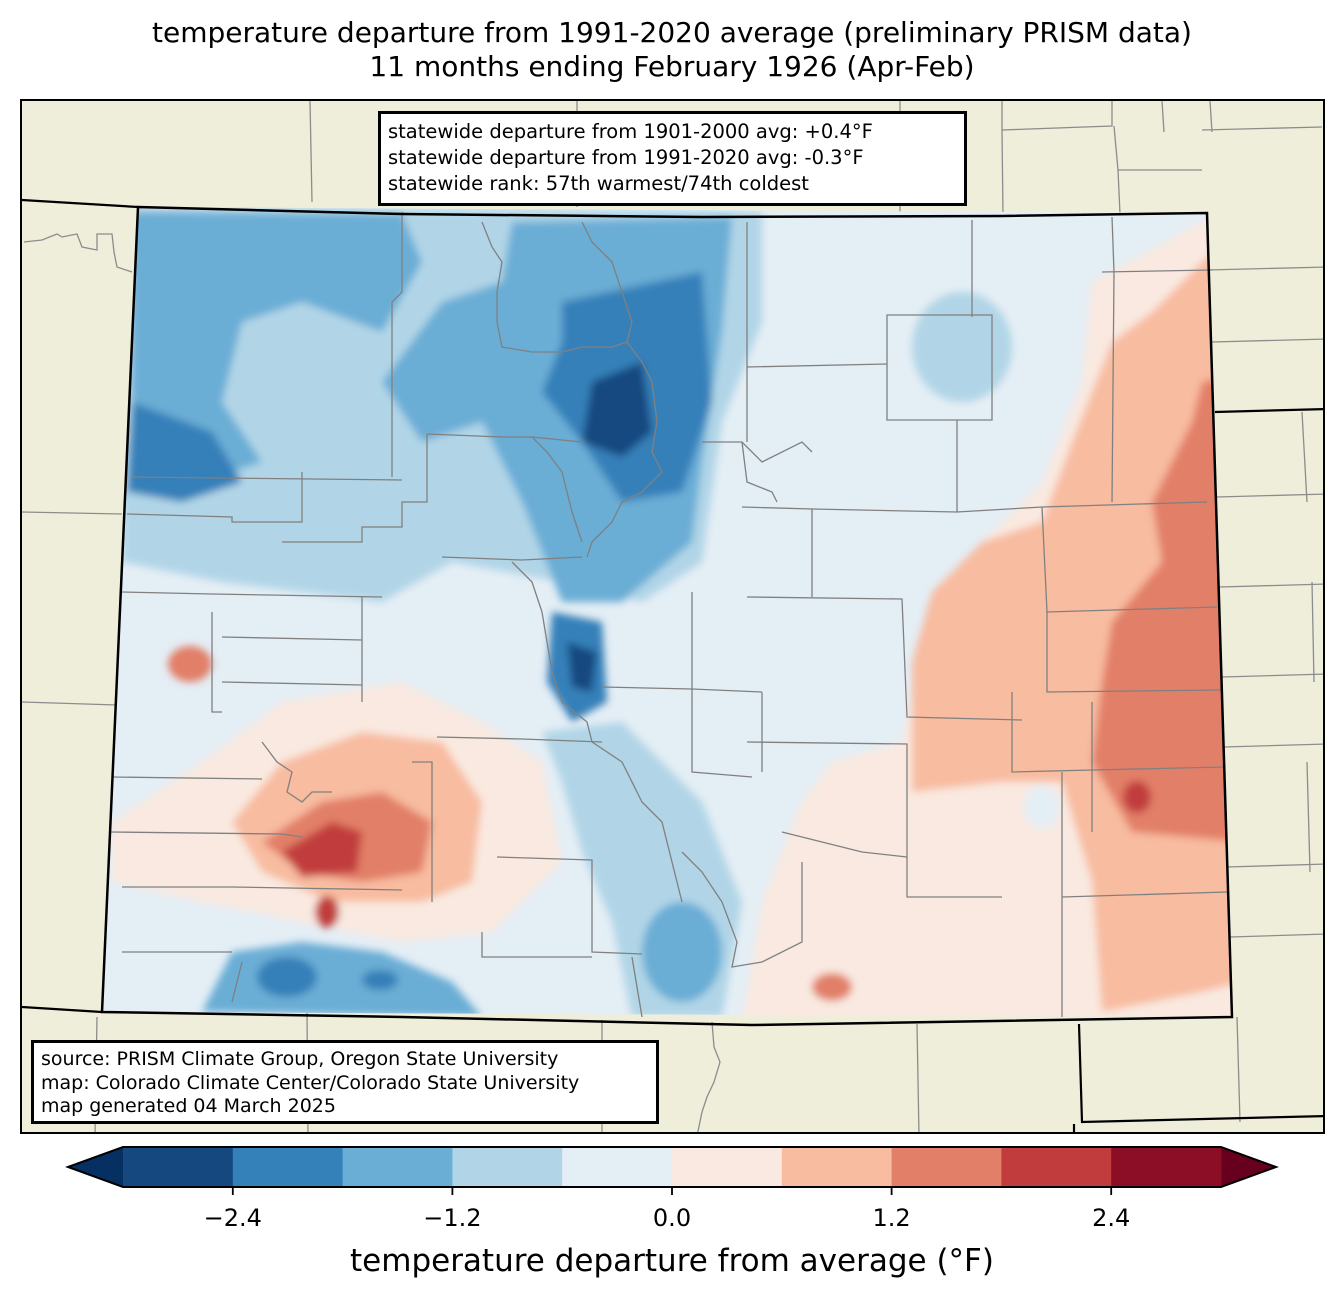  What do you see at coordinates (277, 347) in the screenshot?
I see `field-northwest-moderate` at bounding box center [277, 347].